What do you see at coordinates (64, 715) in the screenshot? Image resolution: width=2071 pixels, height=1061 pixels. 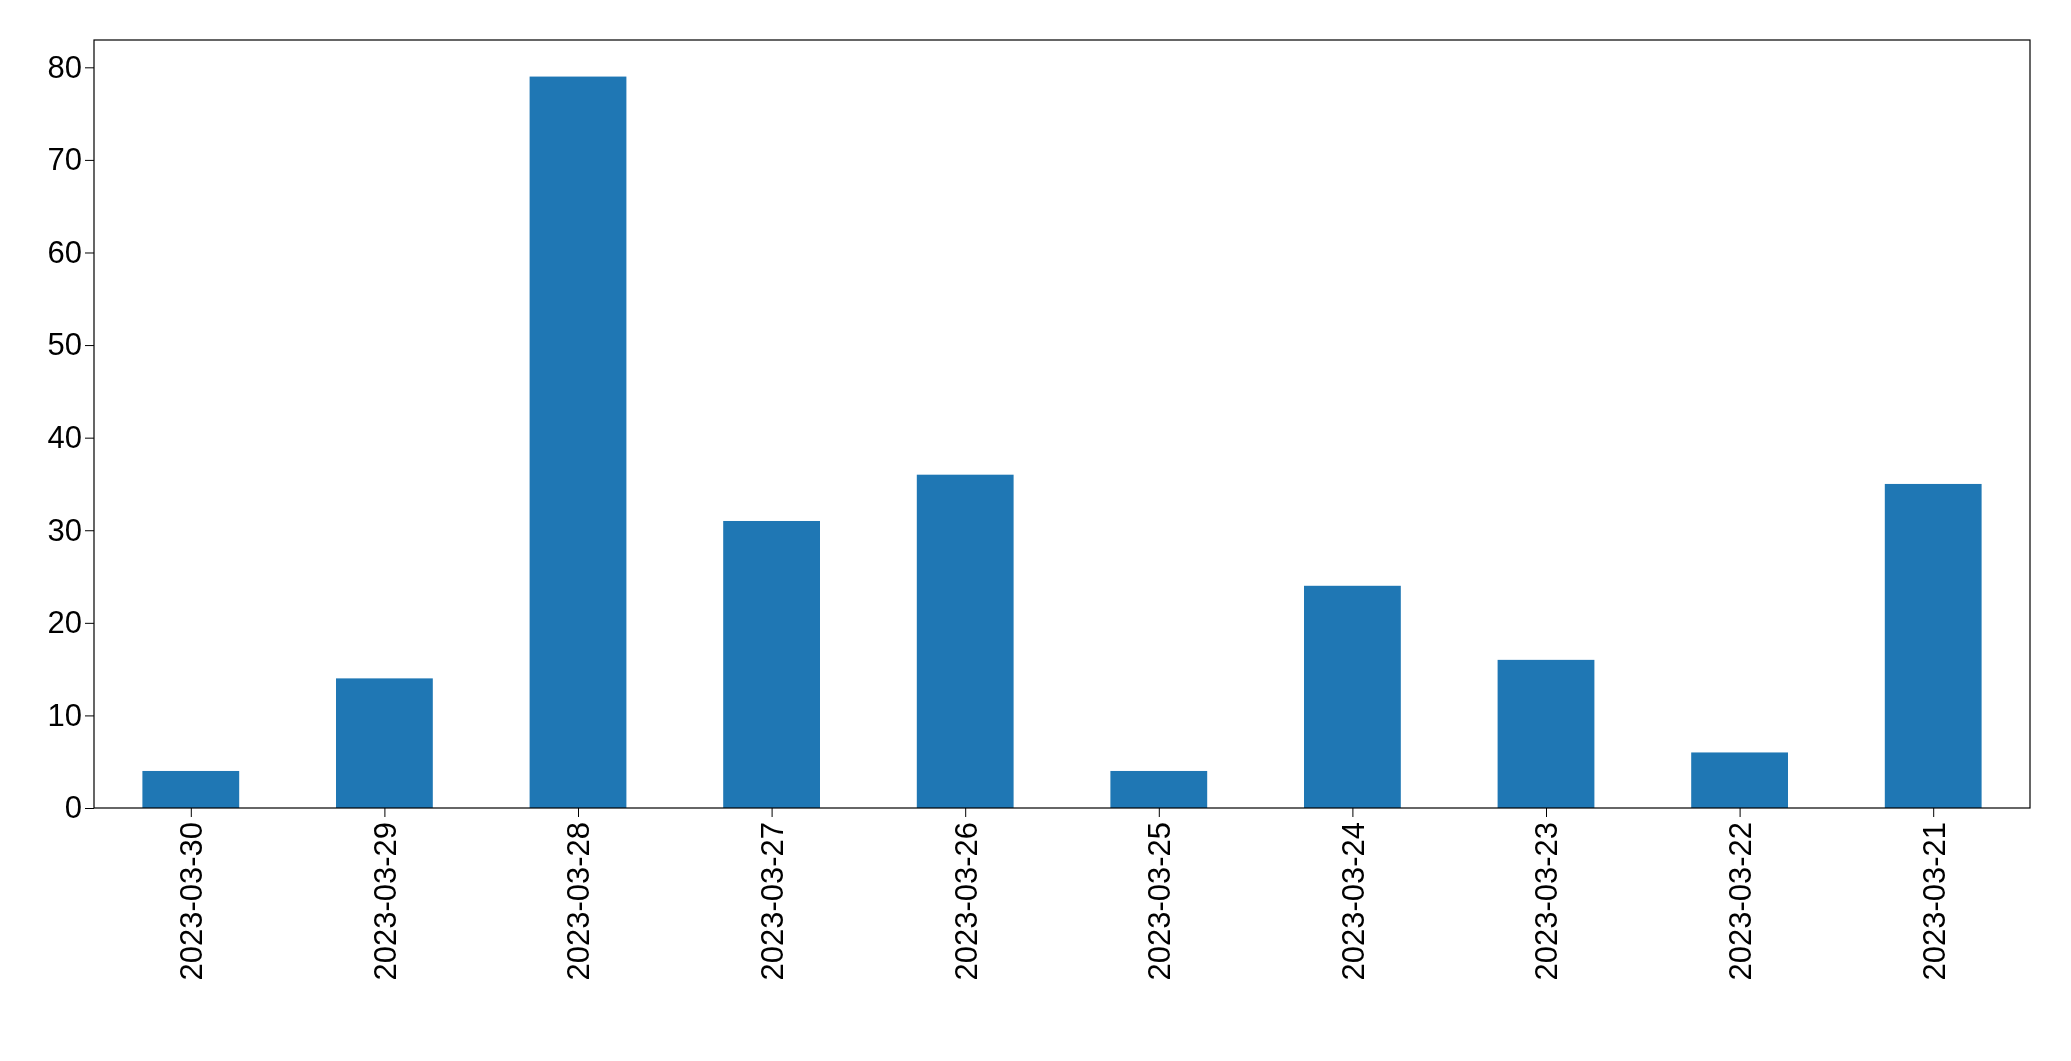 I see `y-tick-label: 10` at bounding box center [64, 715].